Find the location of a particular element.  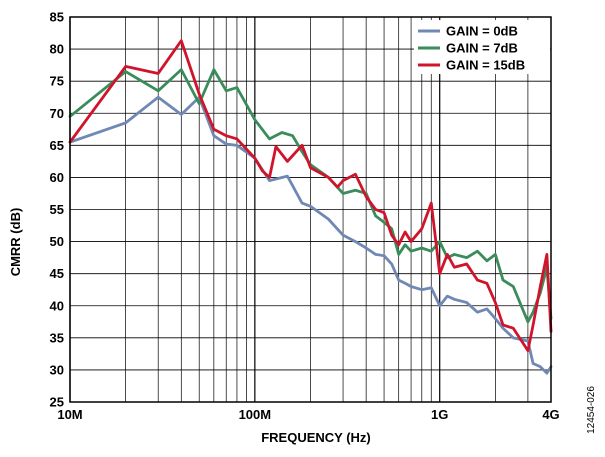

x-tick-label: 100M is located at coordinates (255, 414).